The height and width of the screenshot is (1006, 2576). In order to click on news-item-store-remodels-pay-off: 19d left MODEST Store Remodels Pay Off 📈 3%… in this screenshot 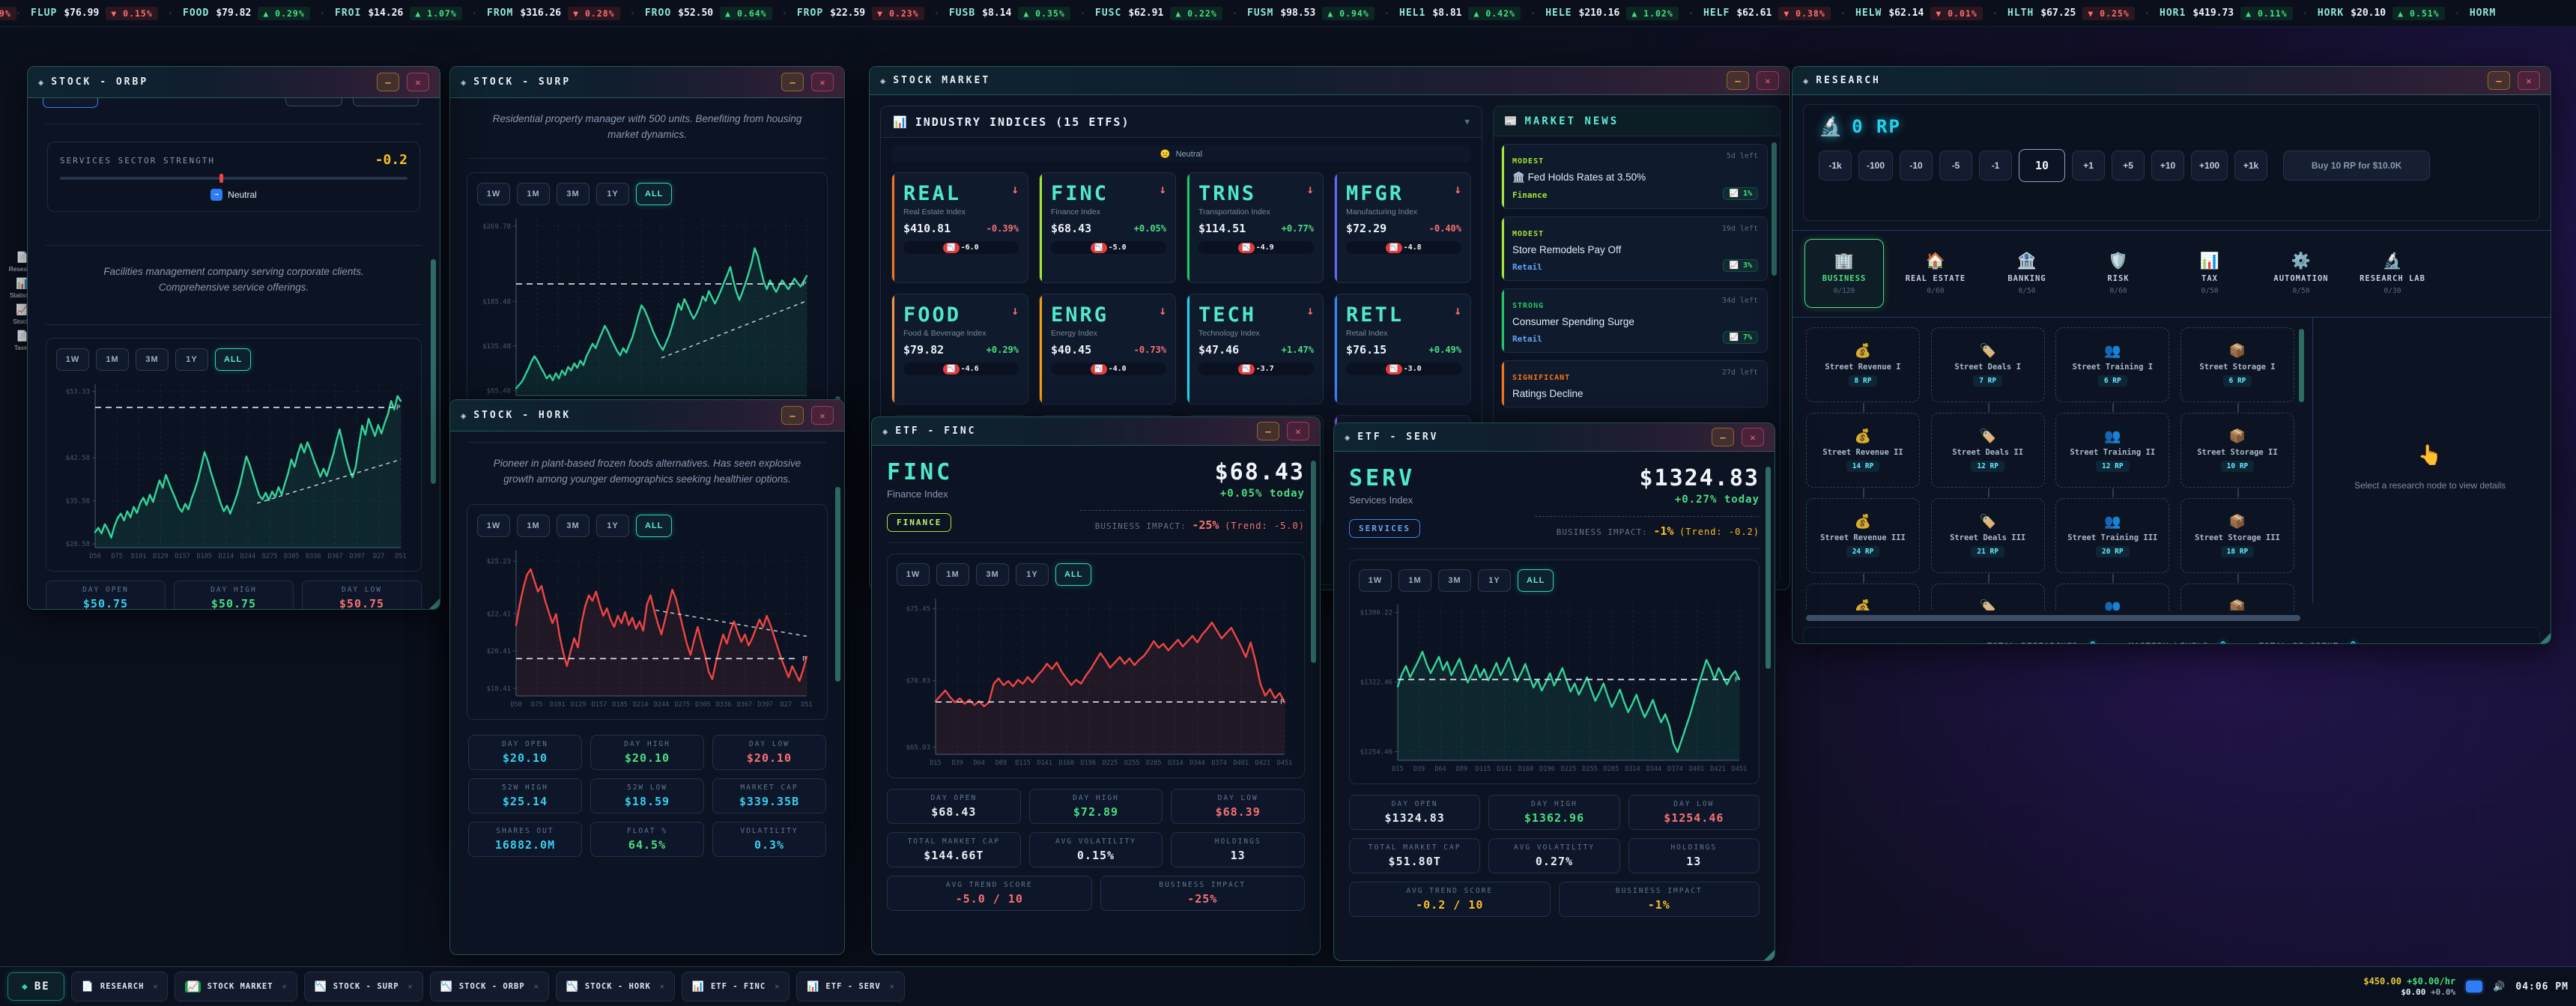, I will do `click(1635, 248)`.